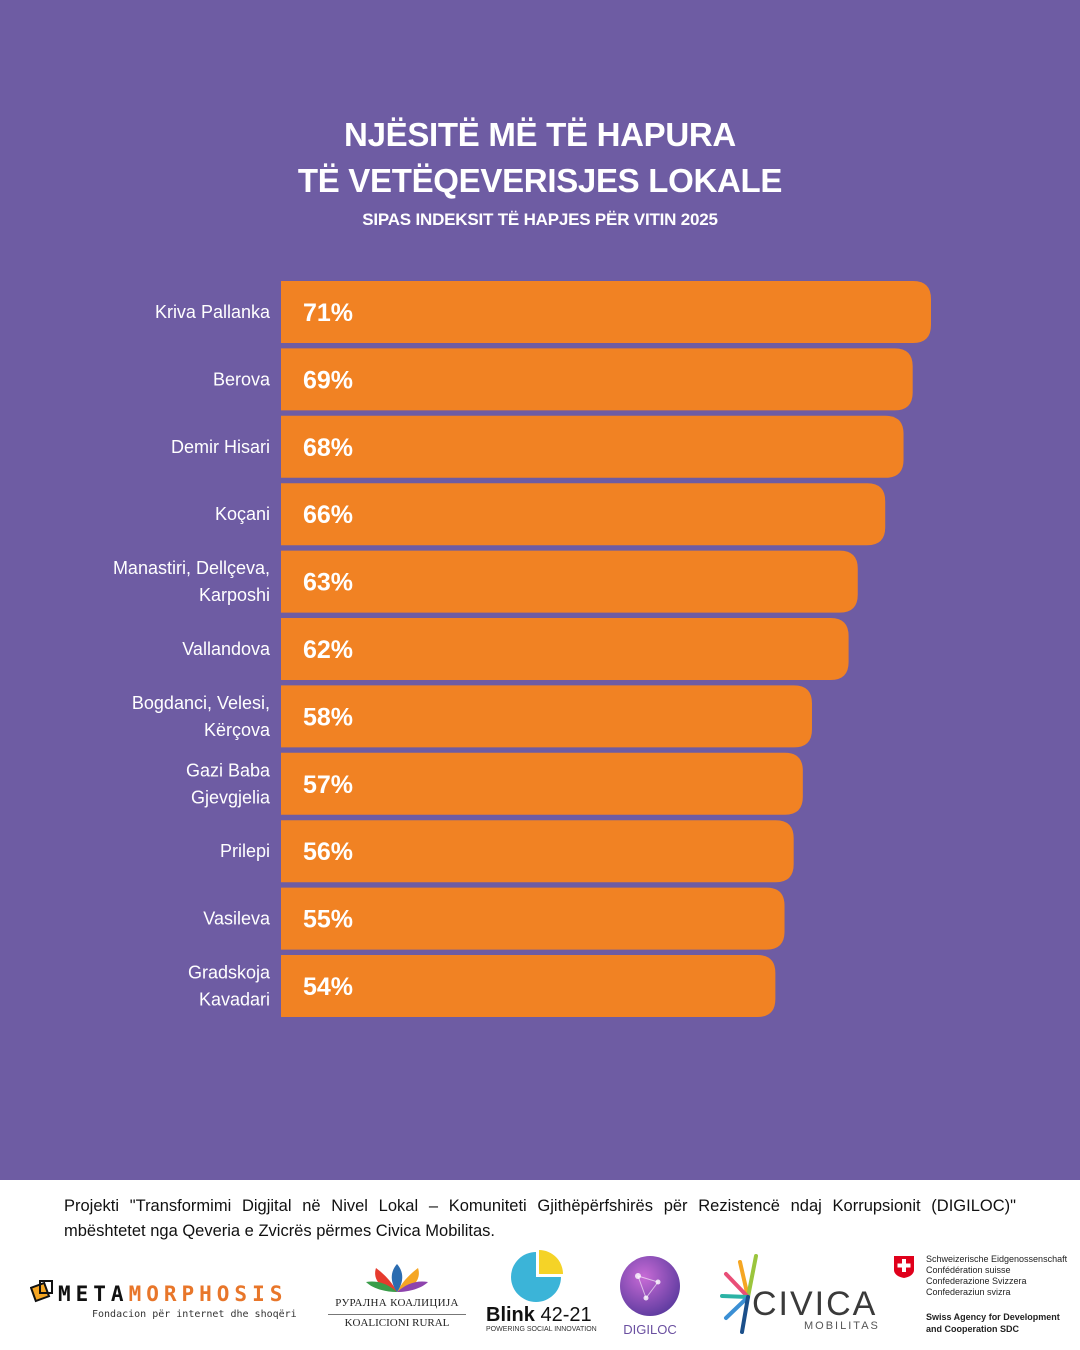 The image size is (1080, 1350). What do you see at coordinates (242, 514) in the screenshot?
I see `category-label: Koçani` at bounding box center [242, 514].